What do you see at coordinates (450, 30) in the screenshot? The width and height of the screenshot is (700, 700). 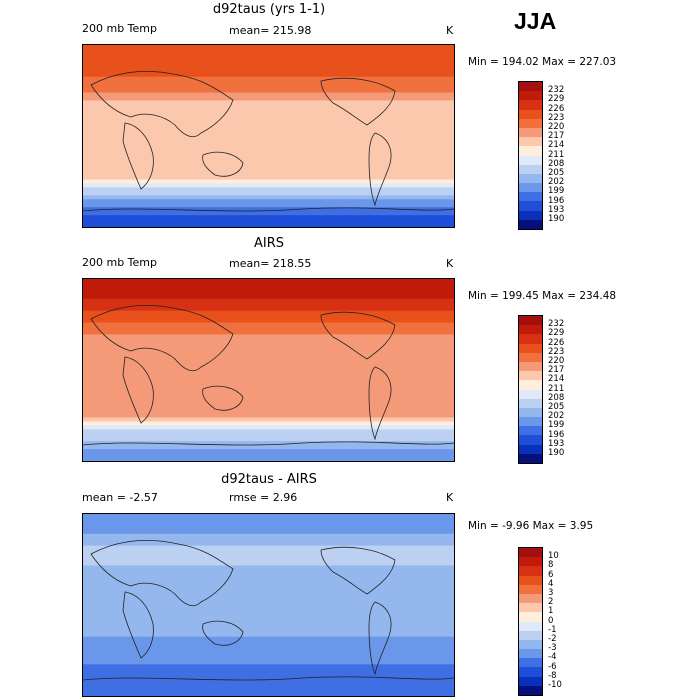 I see `panel-1-units: K` at bounding box center [450, 30].